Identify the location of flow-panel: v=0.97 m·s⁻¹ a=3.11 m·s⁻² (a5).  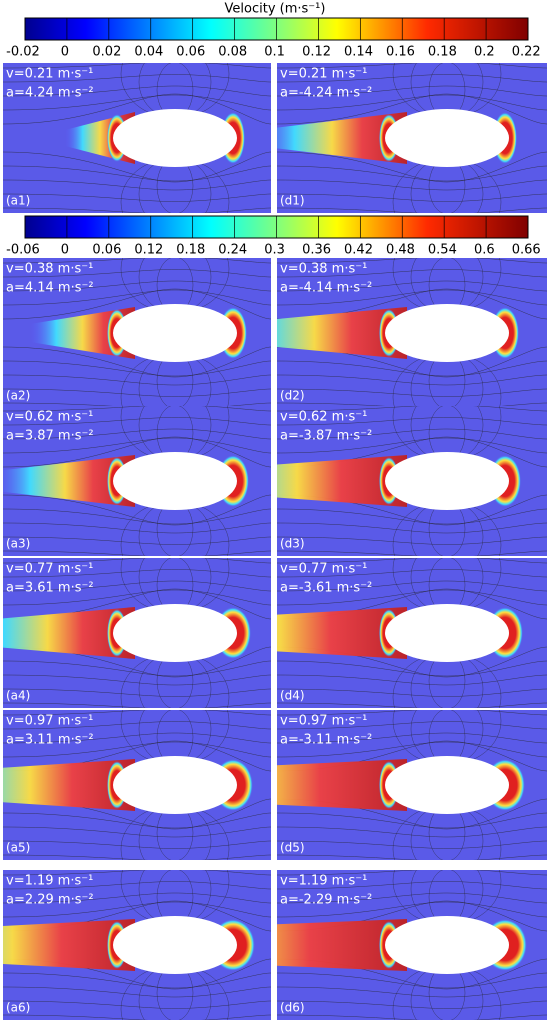
(137, 785).